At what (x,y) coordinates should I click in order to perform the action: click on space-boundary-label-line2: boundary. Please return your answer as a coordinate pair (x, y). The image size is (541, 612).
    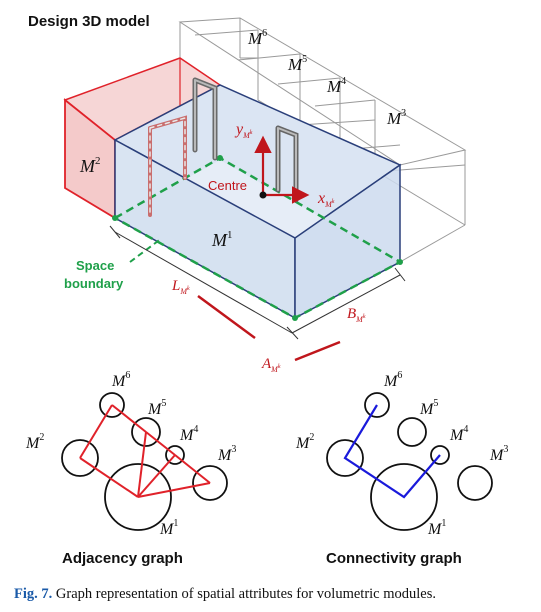
    Looking at the image, I should click on (94, 283).